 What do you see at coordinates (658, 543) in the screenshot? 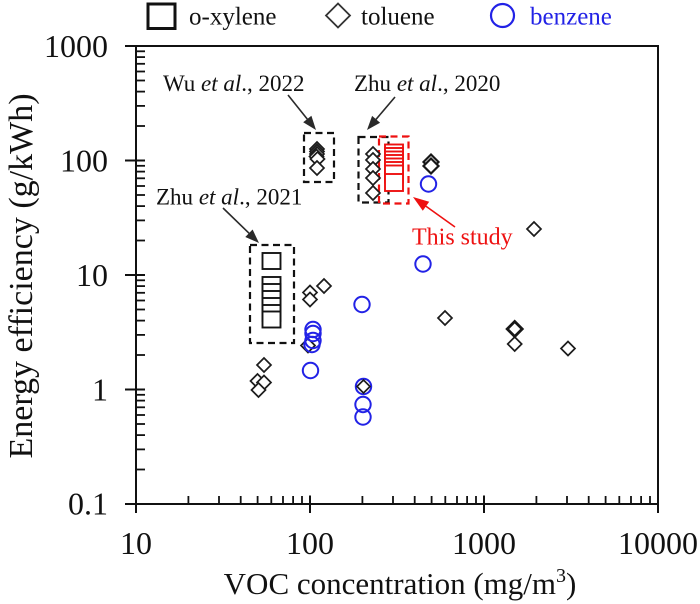
I see `svg-text: 10000` at bounding box center [658, 543].